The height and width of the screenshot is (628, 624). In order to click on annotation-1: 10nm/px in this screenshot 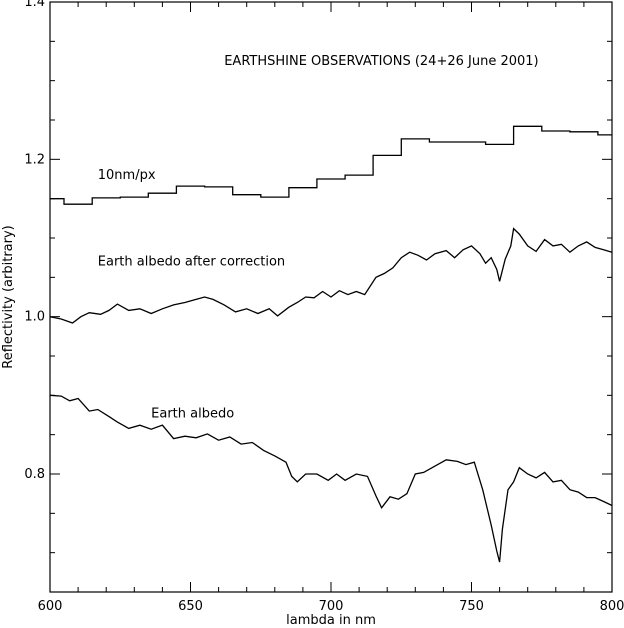, I will do `click(127, 175)`.